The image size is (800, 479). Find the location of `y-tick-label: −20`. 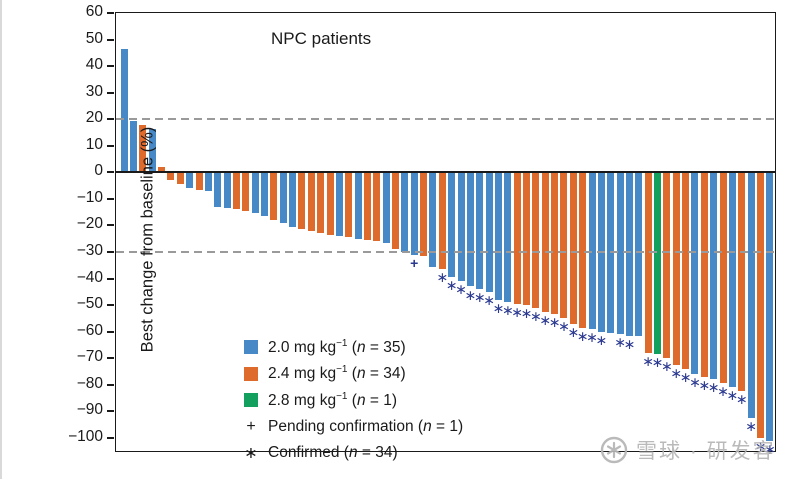

y-tick-label: −20 is located at coordinates (89, 224).